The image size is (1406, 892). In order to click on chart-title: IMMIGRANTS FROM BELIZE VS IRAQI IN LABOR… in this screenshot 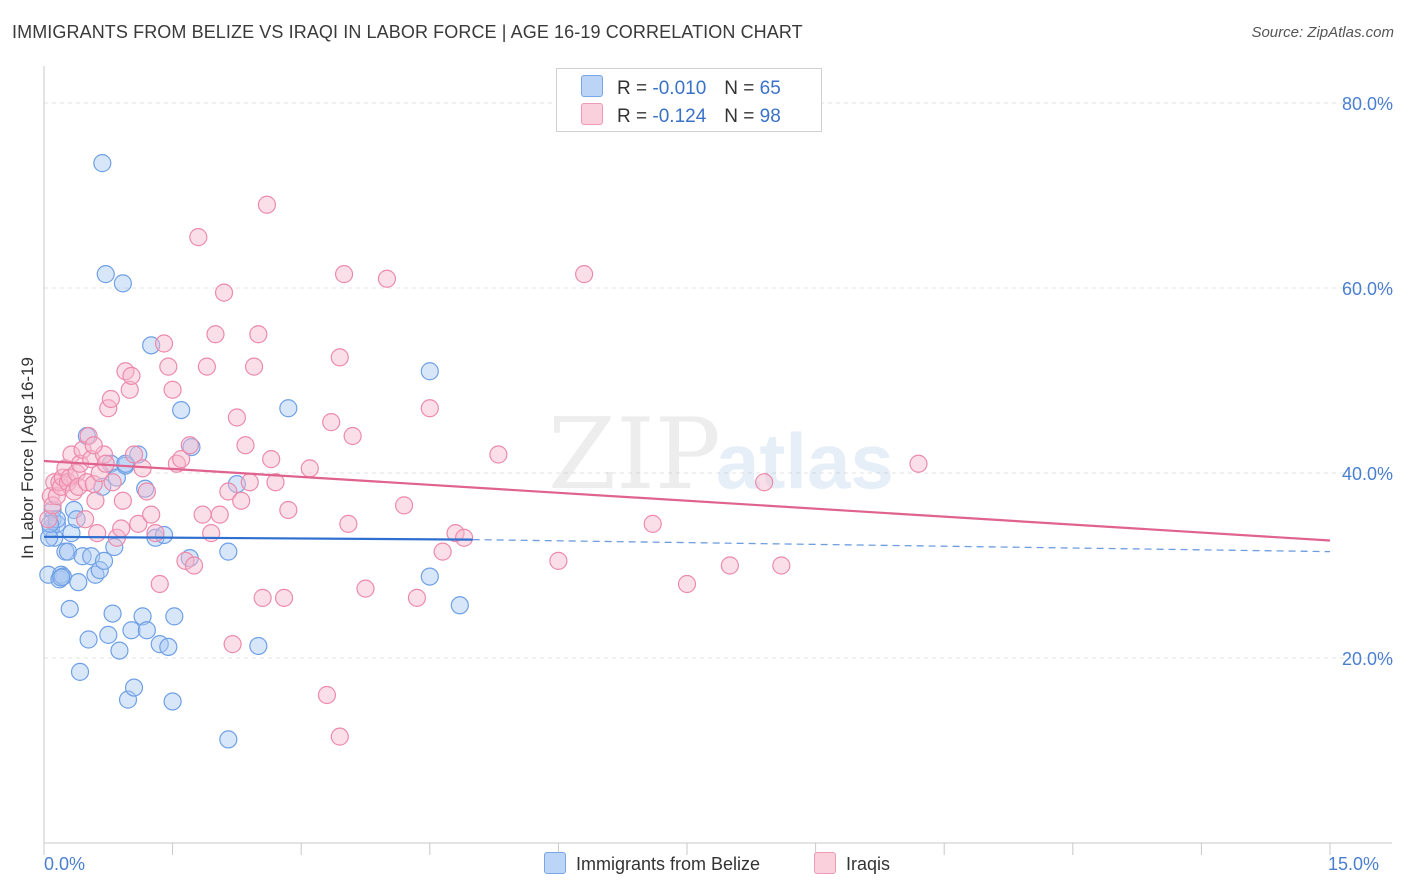, I will do `click(407, 32)`.